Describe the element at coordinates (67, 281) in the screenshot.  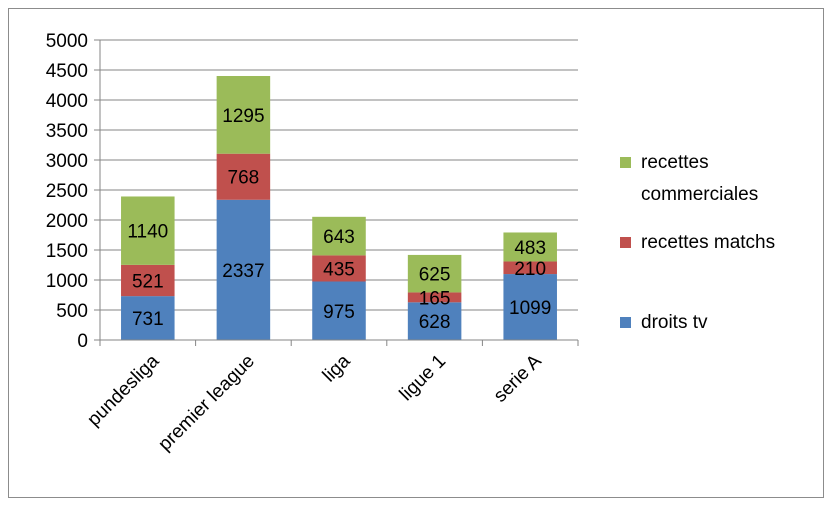
I see `y-tick-label-1000: 1000` at that location.